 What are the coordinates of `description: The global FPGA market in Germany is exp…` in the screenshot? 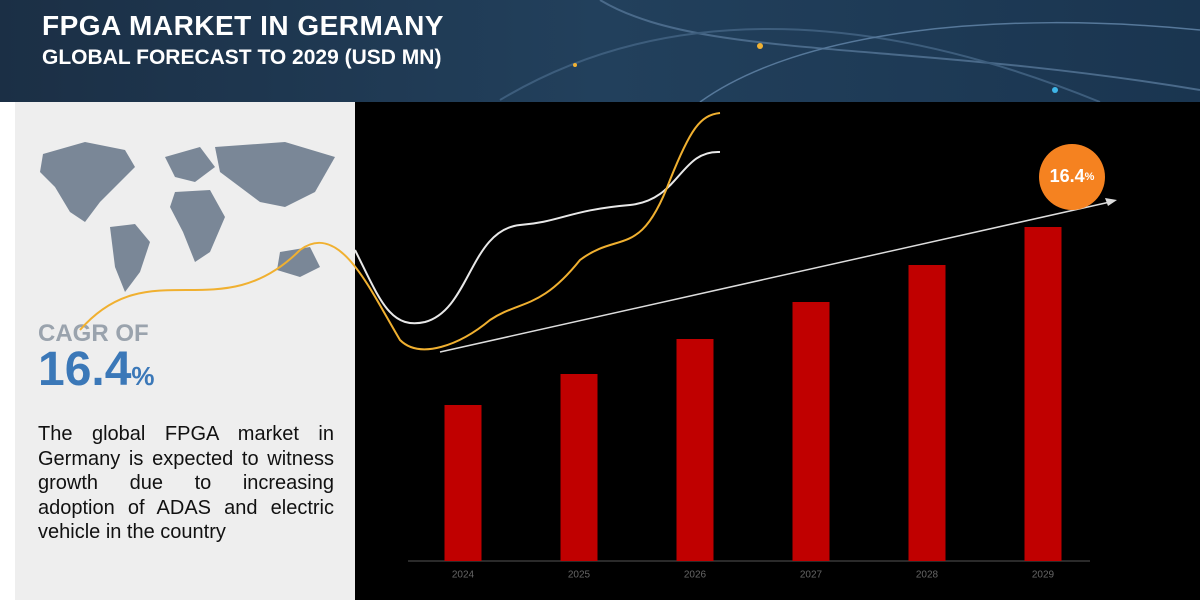 It's located at (186, 483).